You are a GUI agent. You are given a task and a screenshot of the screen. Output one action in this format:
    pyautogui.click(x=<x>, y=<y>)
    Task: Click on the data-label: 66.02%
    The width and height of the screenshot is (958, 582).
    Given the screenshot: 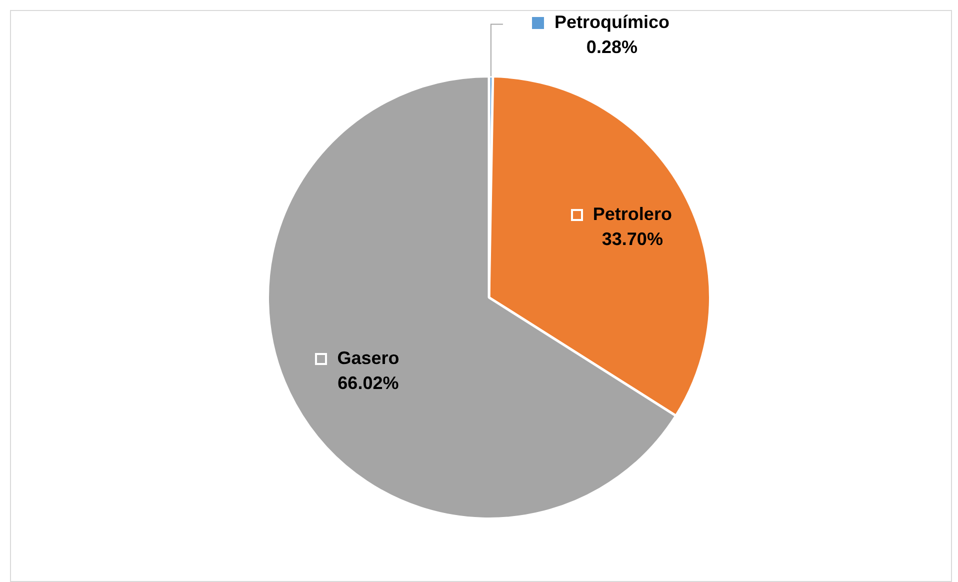 What is the action you would take?
    pyautogui.click(x=368, y=383)
    